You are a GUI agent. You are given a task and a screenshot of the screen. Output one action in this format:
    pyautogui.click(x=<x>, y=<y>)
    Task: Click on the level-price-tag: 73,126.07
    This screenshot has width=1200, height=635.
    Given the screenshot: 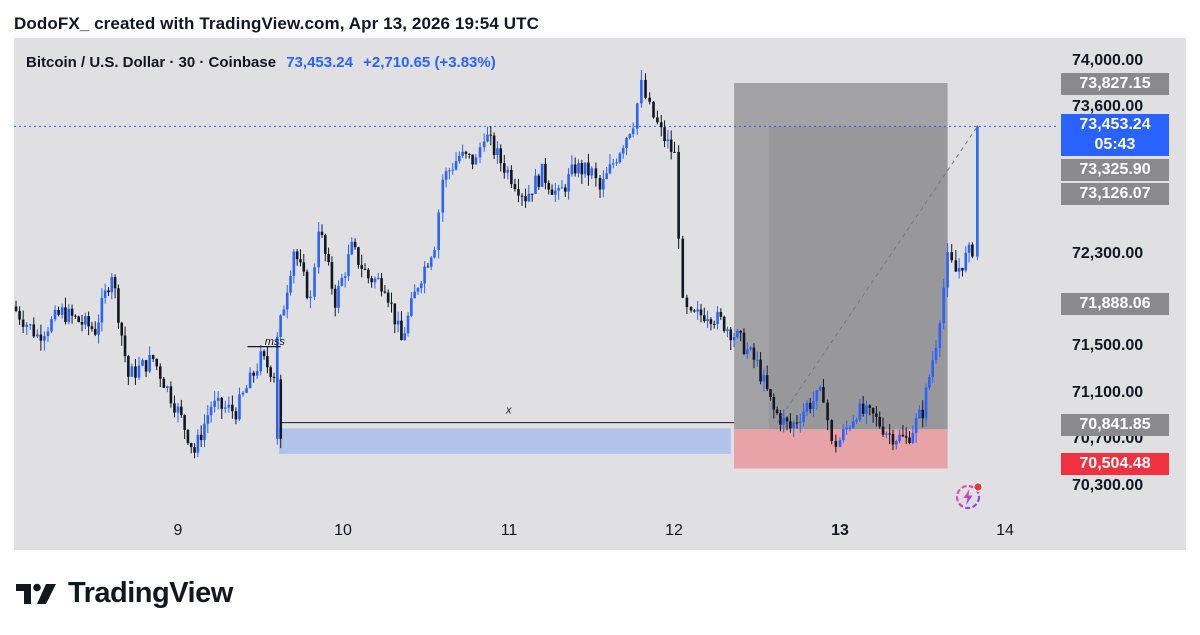 What is the action you would take?
    pyautogui.click(x=1115, y=194)
    